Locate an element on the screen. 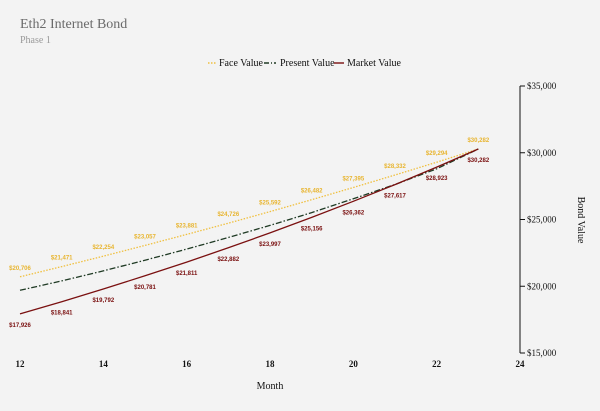 The image size is (600, 411). data-label-market-value: $26,362 is located at coordinates (353, 213).